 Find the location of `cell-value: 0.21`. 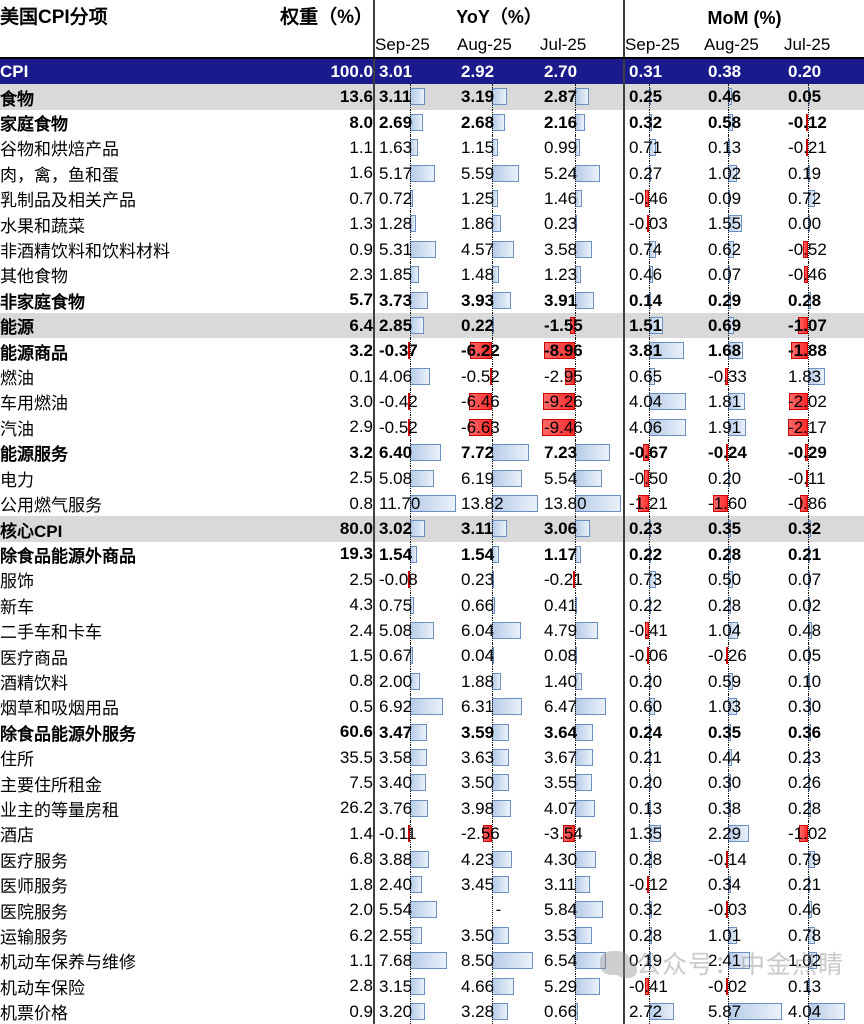

cell-value: 0.21 is located at coordinates (646, 757).